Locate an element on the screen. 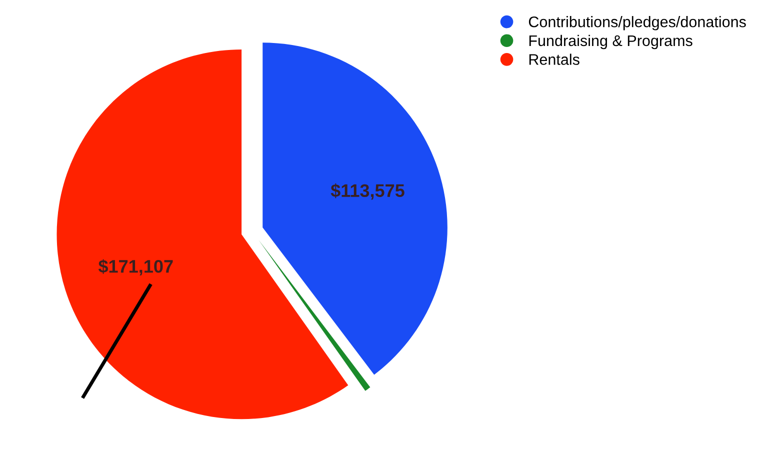 This screenshot has width=764, height=462. legend-label: Contributions/pledges/donations is located at coordinates (637, 23).